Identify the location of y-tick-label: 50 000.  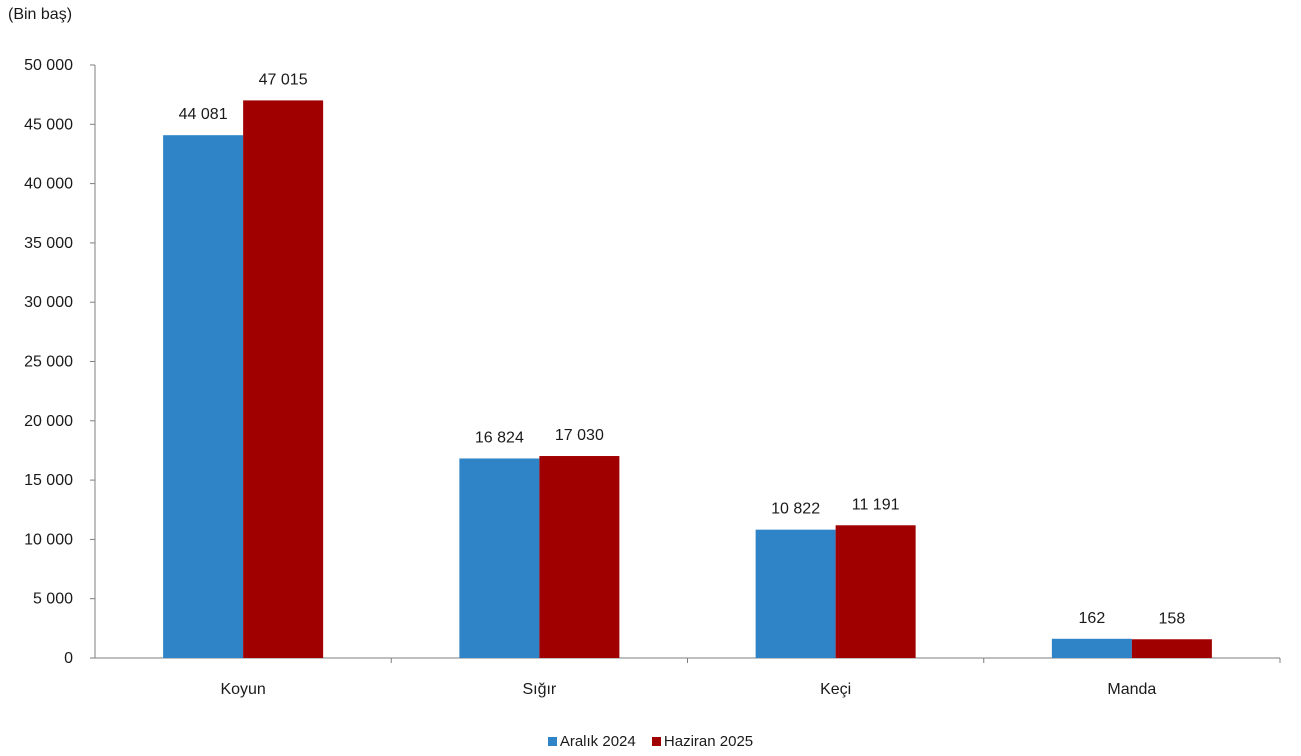
(48, 65).